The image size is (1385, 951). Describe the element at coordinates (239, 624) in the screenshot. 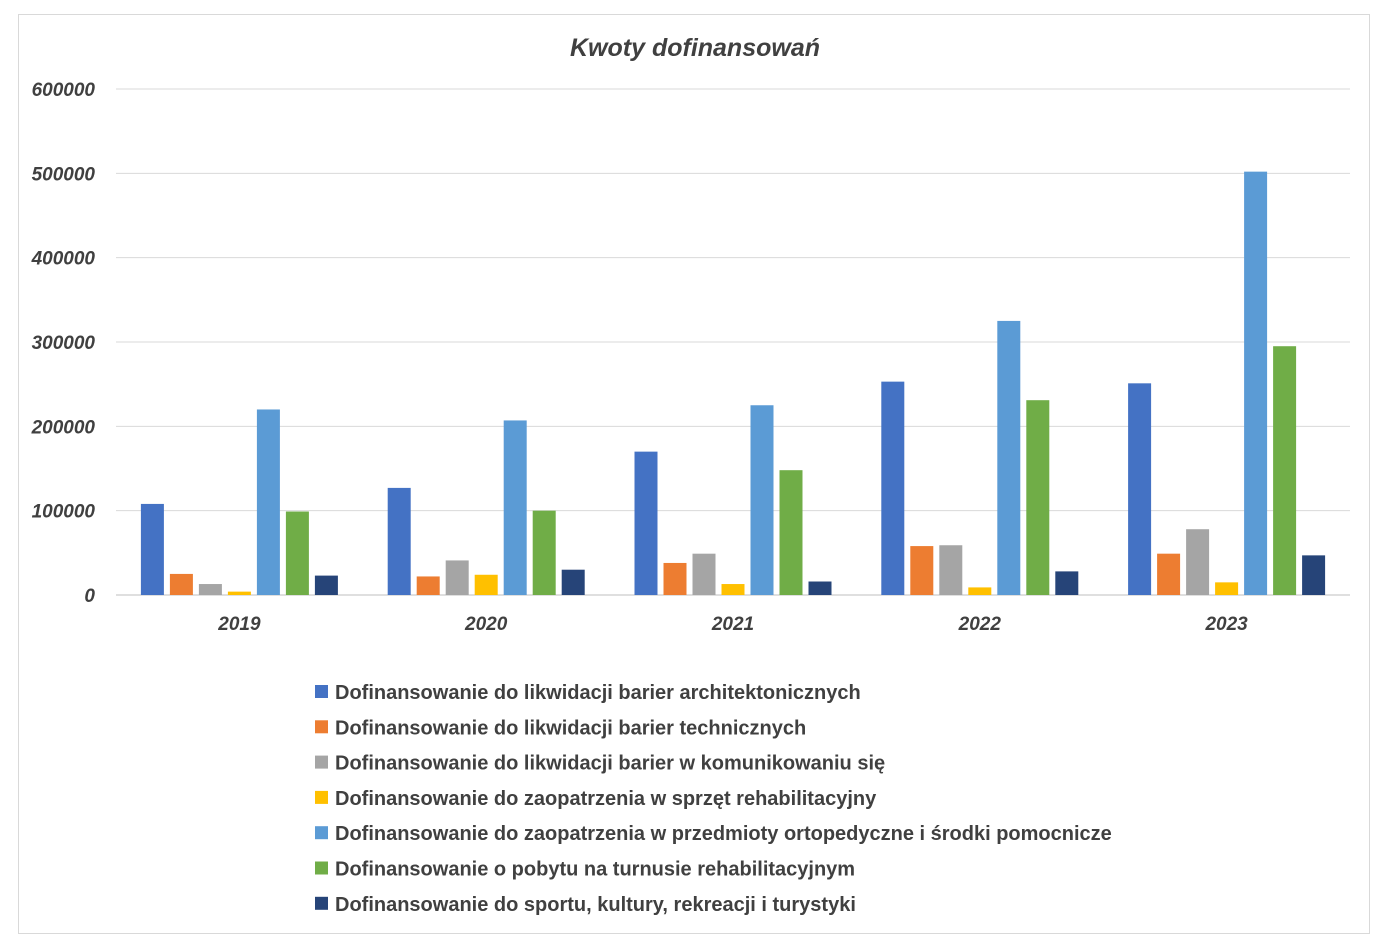

I see `x-tick-label: 2019` at that location.